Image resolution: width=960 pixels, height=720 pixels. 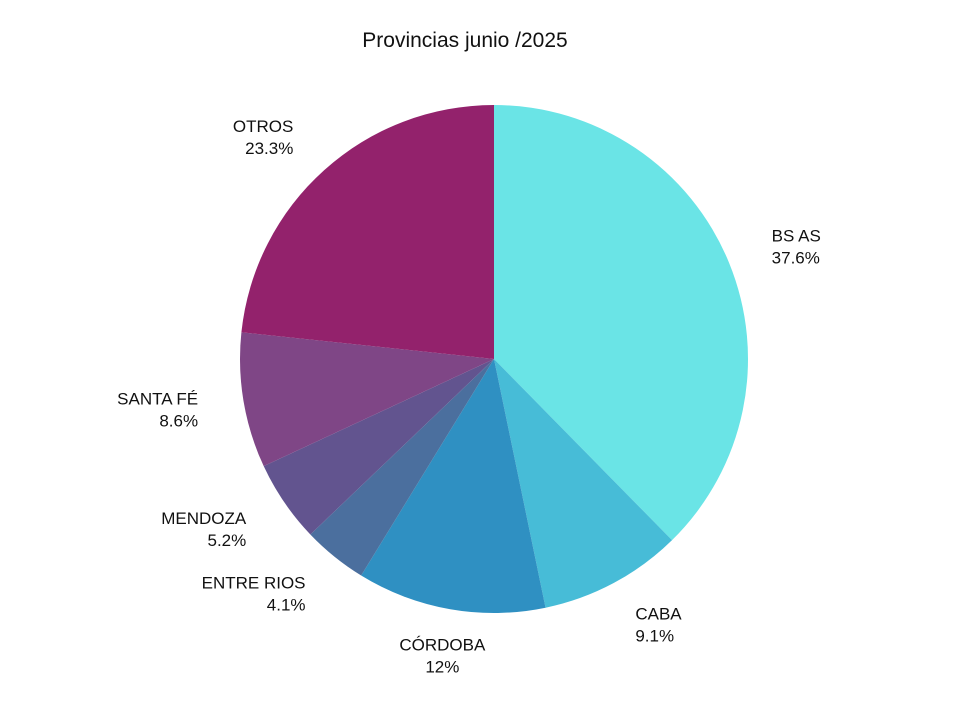 What do you see at coordinates (654, 636) in the screenshot?
I see `slice-value-caba: 9.1%` at bounding box center [654, 636].